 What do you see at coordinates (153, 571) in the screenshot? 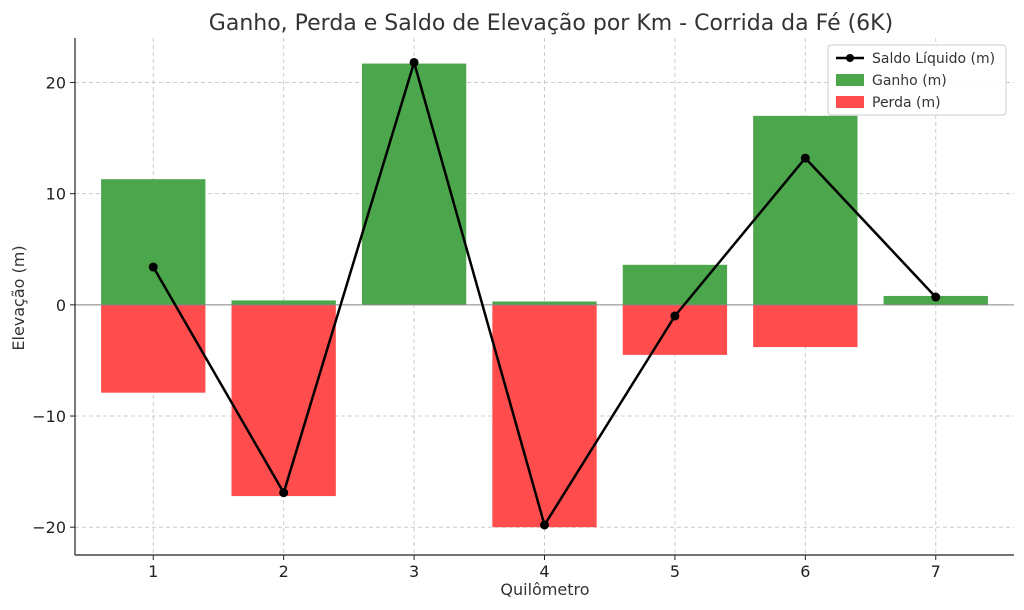
I see `x-tick-label: 1` at bounding box center [153, 571].